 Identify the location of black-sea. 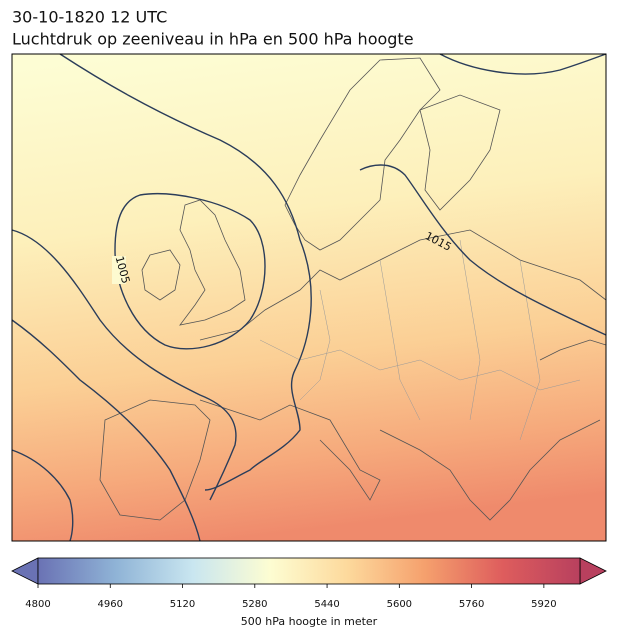
(573, 350).